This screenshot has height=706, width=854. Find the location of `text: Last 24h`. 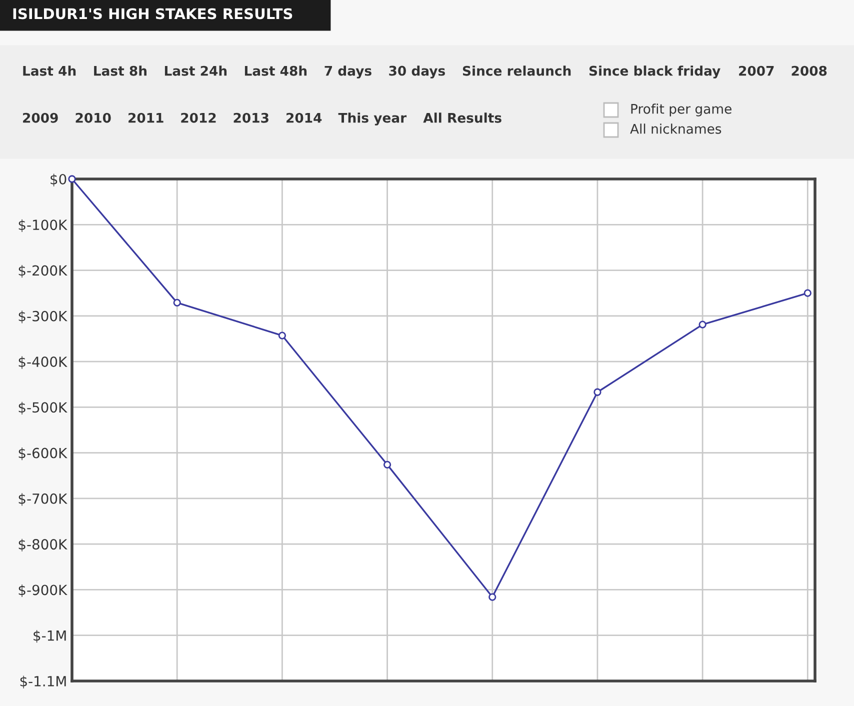

text: Last 24h is located at coordinates (195, 71).